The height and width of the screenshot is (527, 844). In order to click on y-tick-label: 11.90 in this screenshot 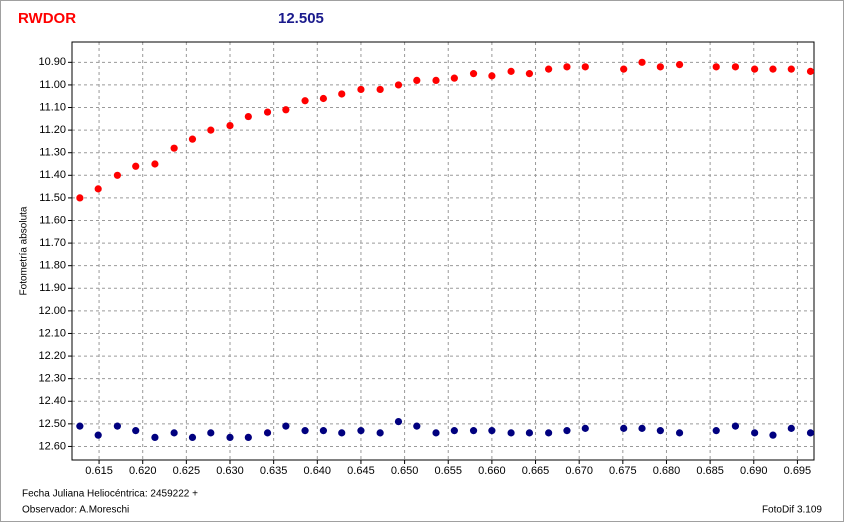, I will do `click(52, 288)`.